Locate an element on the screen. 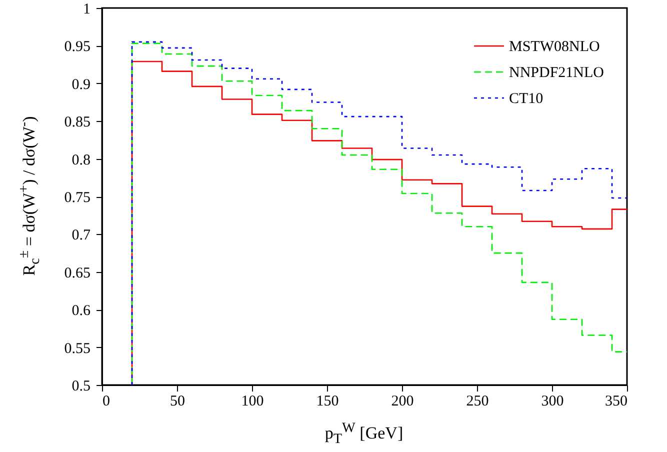 This screenshot has width=667, height=452. y-tick-label: 0.5 is located at coordinates (81, 386).